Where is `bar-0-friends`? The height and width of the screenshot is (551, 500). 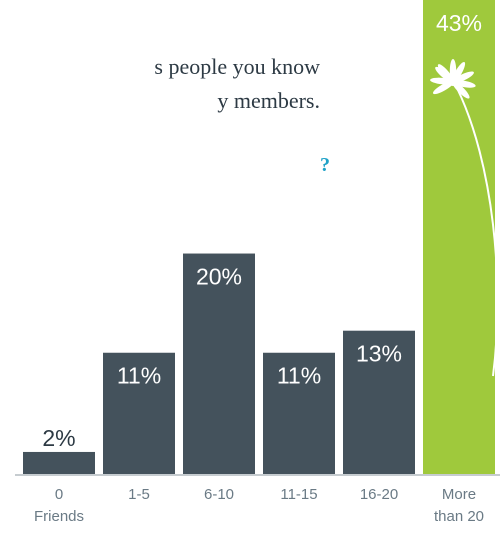
bar-0-friends is located at coordinates (59, 462).